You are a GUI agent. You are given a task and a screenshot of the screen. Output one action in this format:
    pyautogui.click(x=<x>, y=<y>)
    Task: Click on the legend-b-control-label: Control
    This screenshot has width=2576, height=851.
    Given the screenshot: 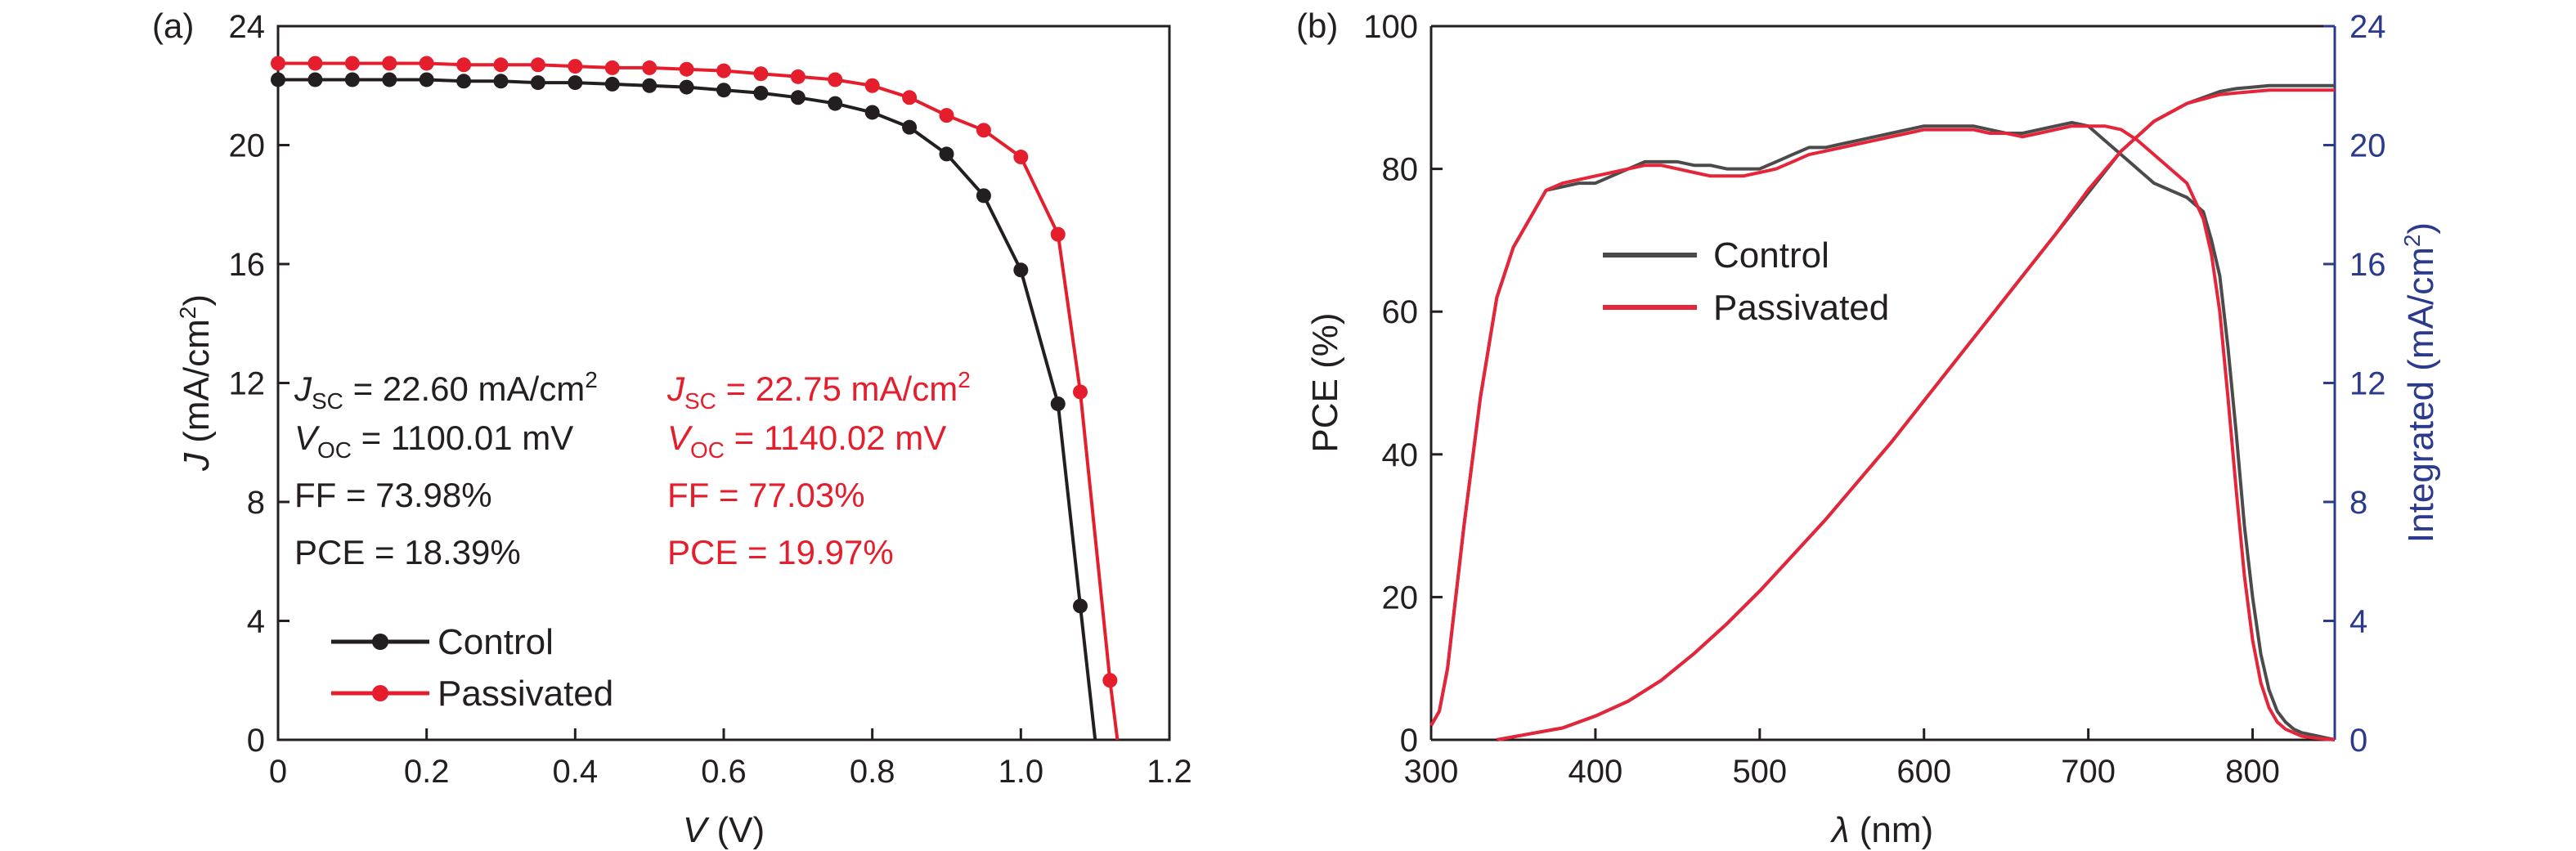 What is the action you would take?
    pyautogui.click(x=1771, y=255)
    